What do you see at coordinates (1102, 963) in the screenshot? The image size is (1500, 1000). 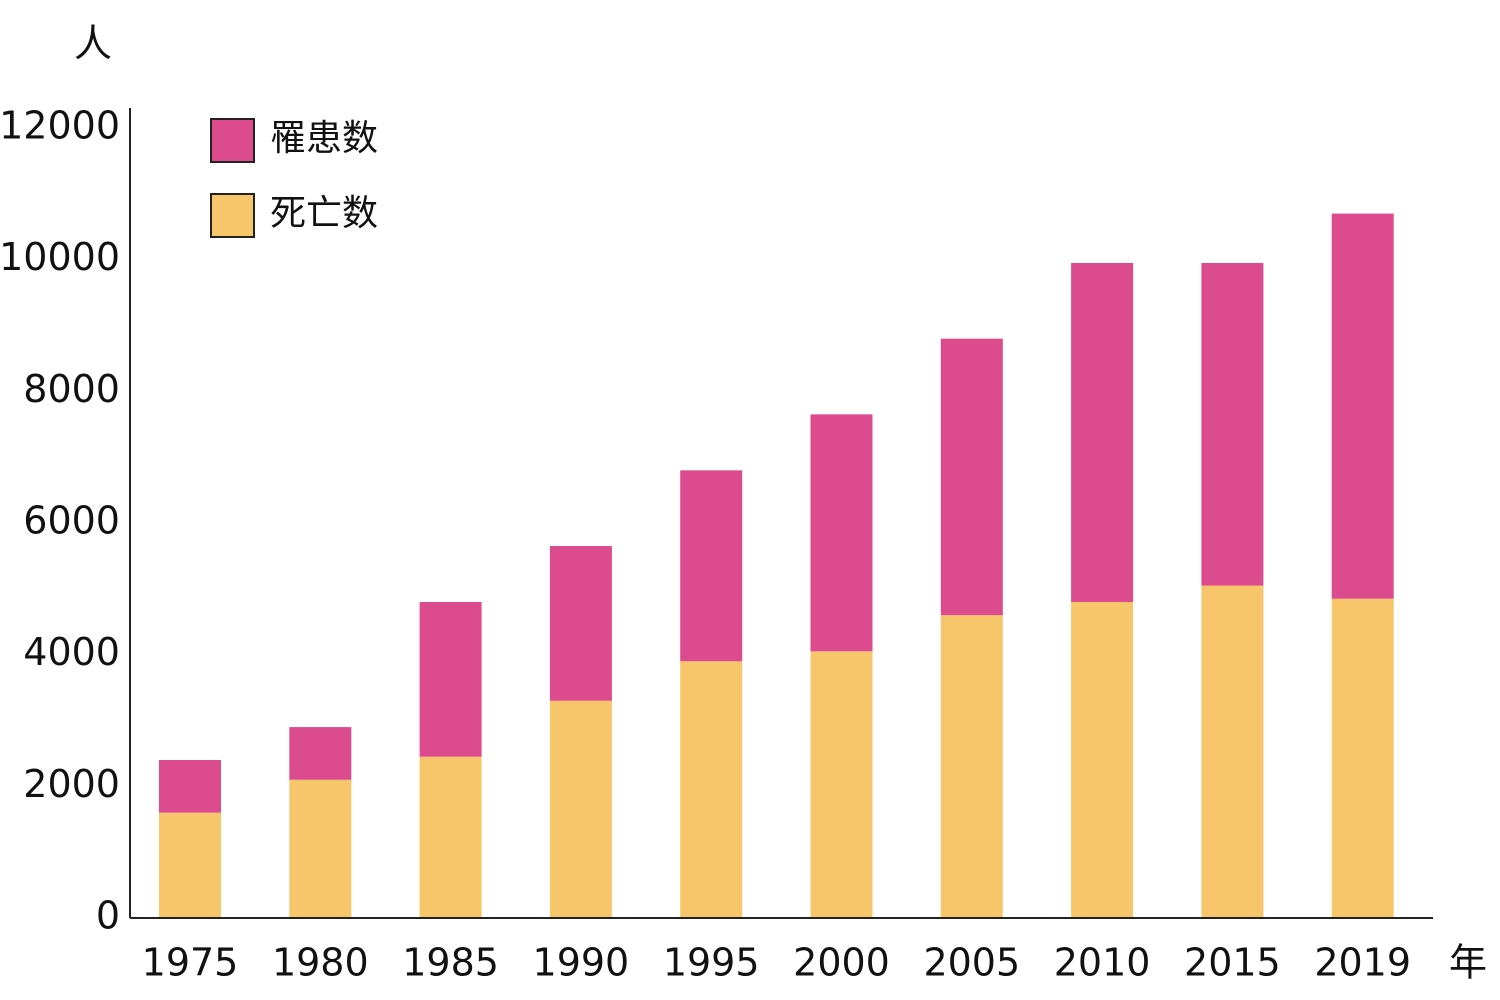 I see `x-tick-label: 2010` at bounding box center [1102, 963].